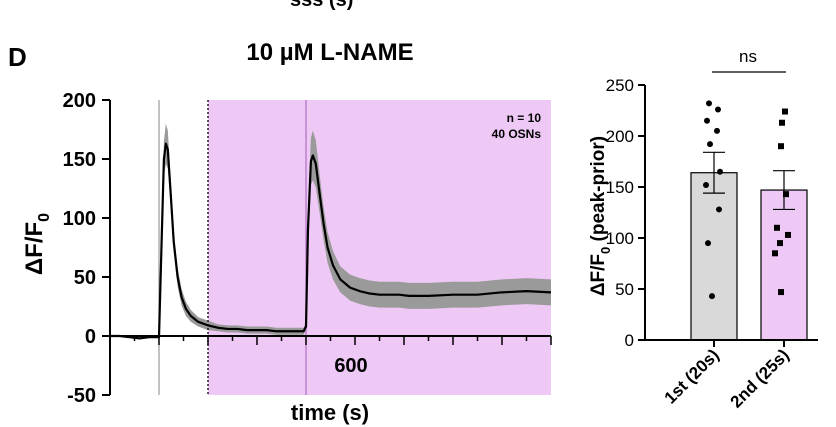 The width and height of the screenshot is (836, 427). Describe the element at coordinates (17, 57) in the screenshot. I see `panel-letter: D` at that location.